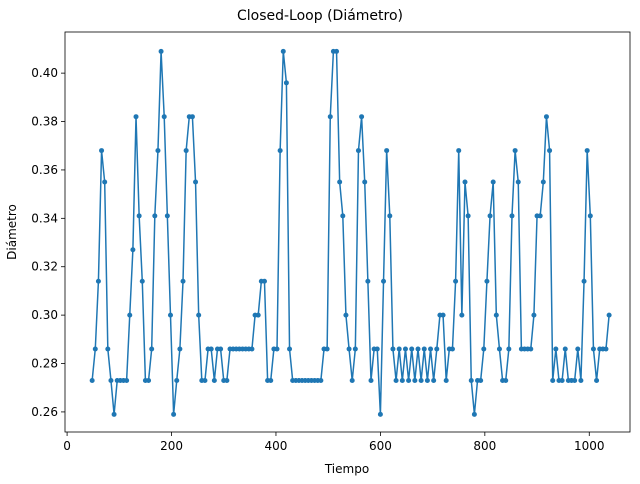  I want to click on y-tick-label: 0.34, so click(44, 218).